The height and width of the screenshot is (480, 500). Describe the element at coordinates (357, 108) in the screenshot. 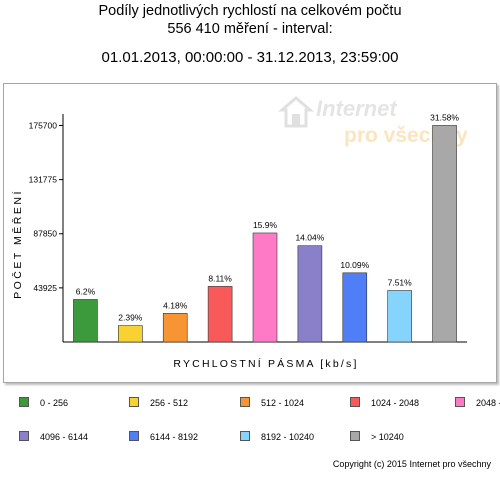

I see `watermark-line1: Internet` at that location.